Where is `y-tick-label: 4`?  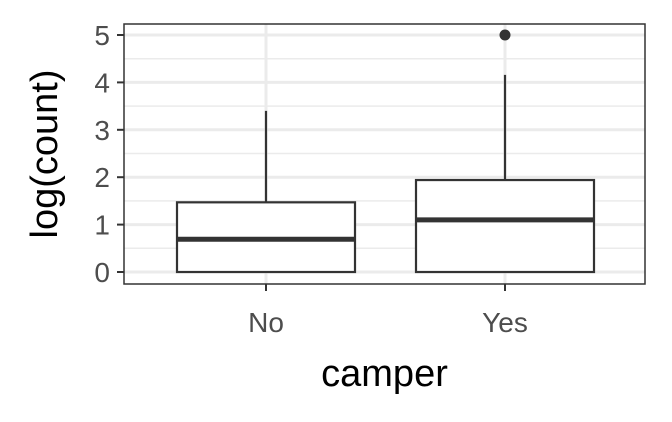
y-tick-label: 4 is located at coordinates (102, 82).